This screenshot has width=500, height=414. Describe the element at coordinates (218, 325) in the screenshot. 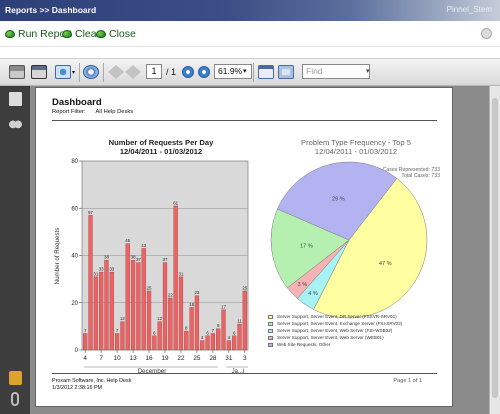

I see `bar-value-label: 9` at that location.